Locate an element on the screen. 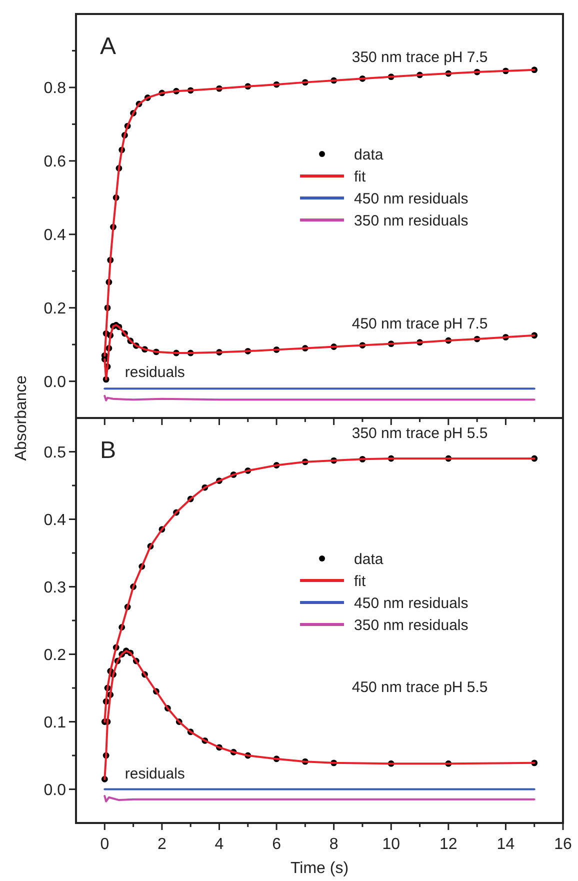 Image resolution: width=578 pixels, height=881 pixels. x-tick-label: 0 is located at coordinates (105, 844).